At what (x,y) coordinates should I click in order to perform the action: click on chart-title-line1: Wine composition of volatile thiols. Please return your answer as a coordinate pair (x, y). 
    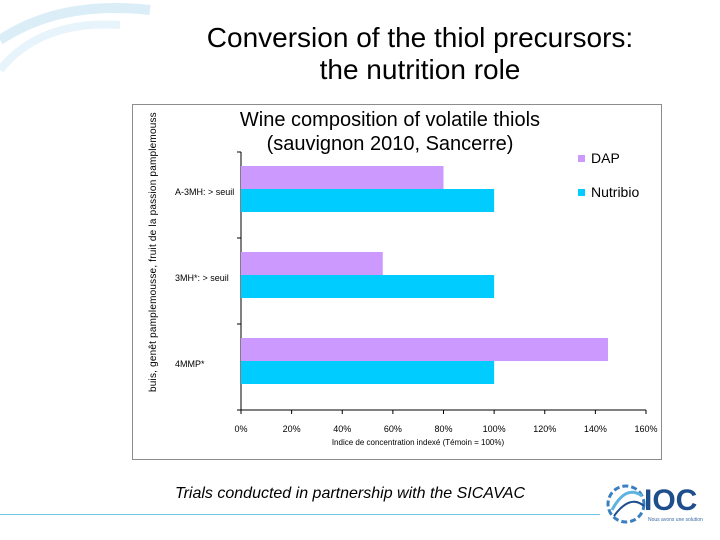
    Looking at the image, I should click on (390, 120).